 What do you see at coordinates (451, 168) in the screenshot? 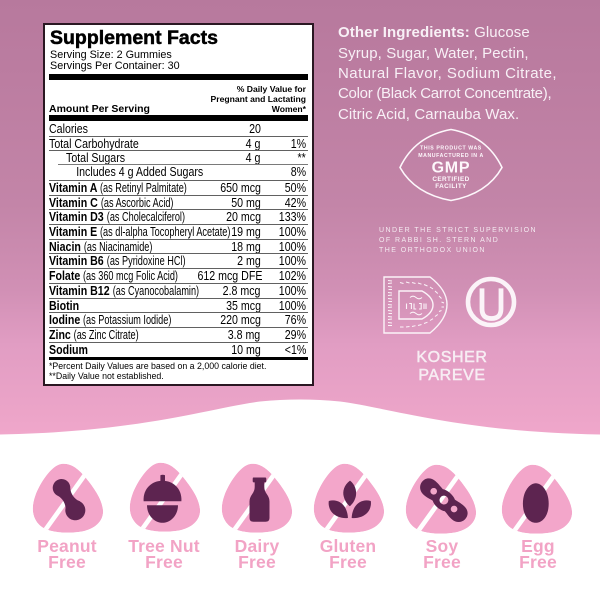
I see `svg-text: GMP` at bounding box center [451, 168].